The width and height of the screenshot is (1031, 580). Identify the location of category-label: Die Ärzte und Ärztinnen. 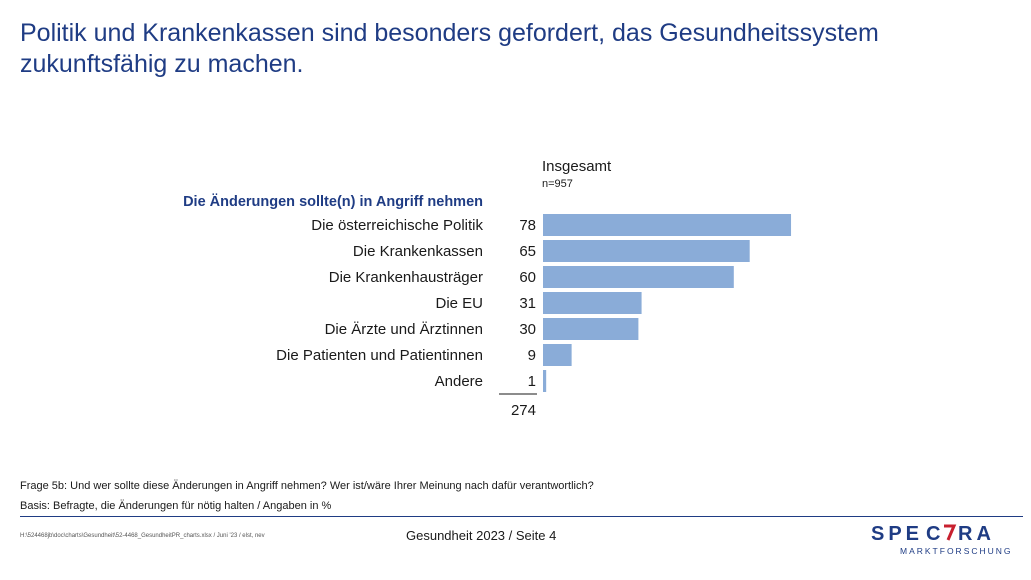
(404, 329).